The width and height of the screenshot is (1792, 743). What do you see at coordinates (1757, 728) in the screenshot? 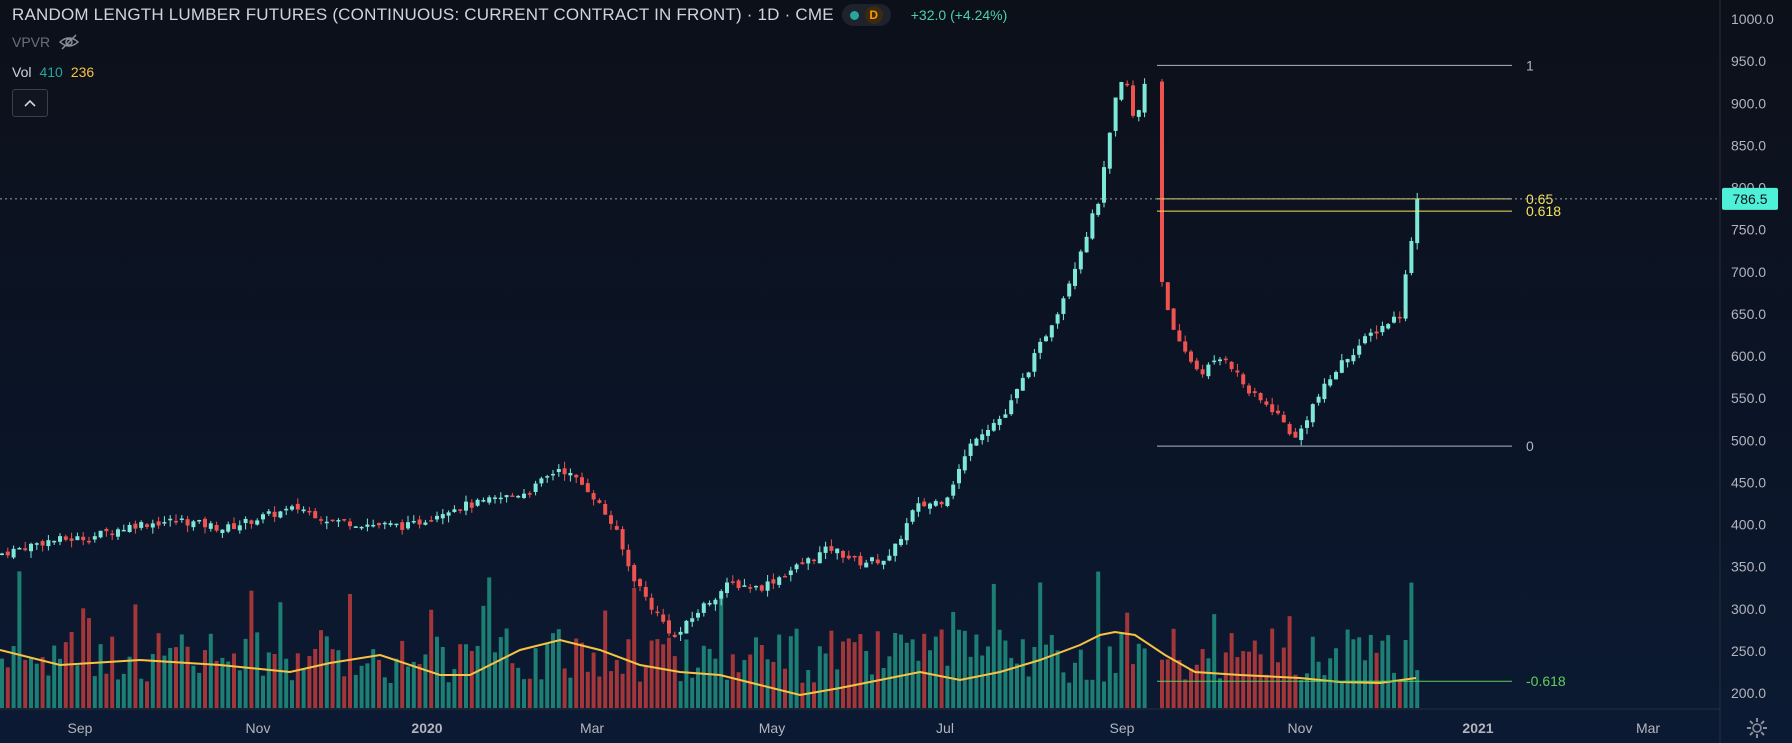
I see `settings-gear-icon` at bounding box center [1757, 728].